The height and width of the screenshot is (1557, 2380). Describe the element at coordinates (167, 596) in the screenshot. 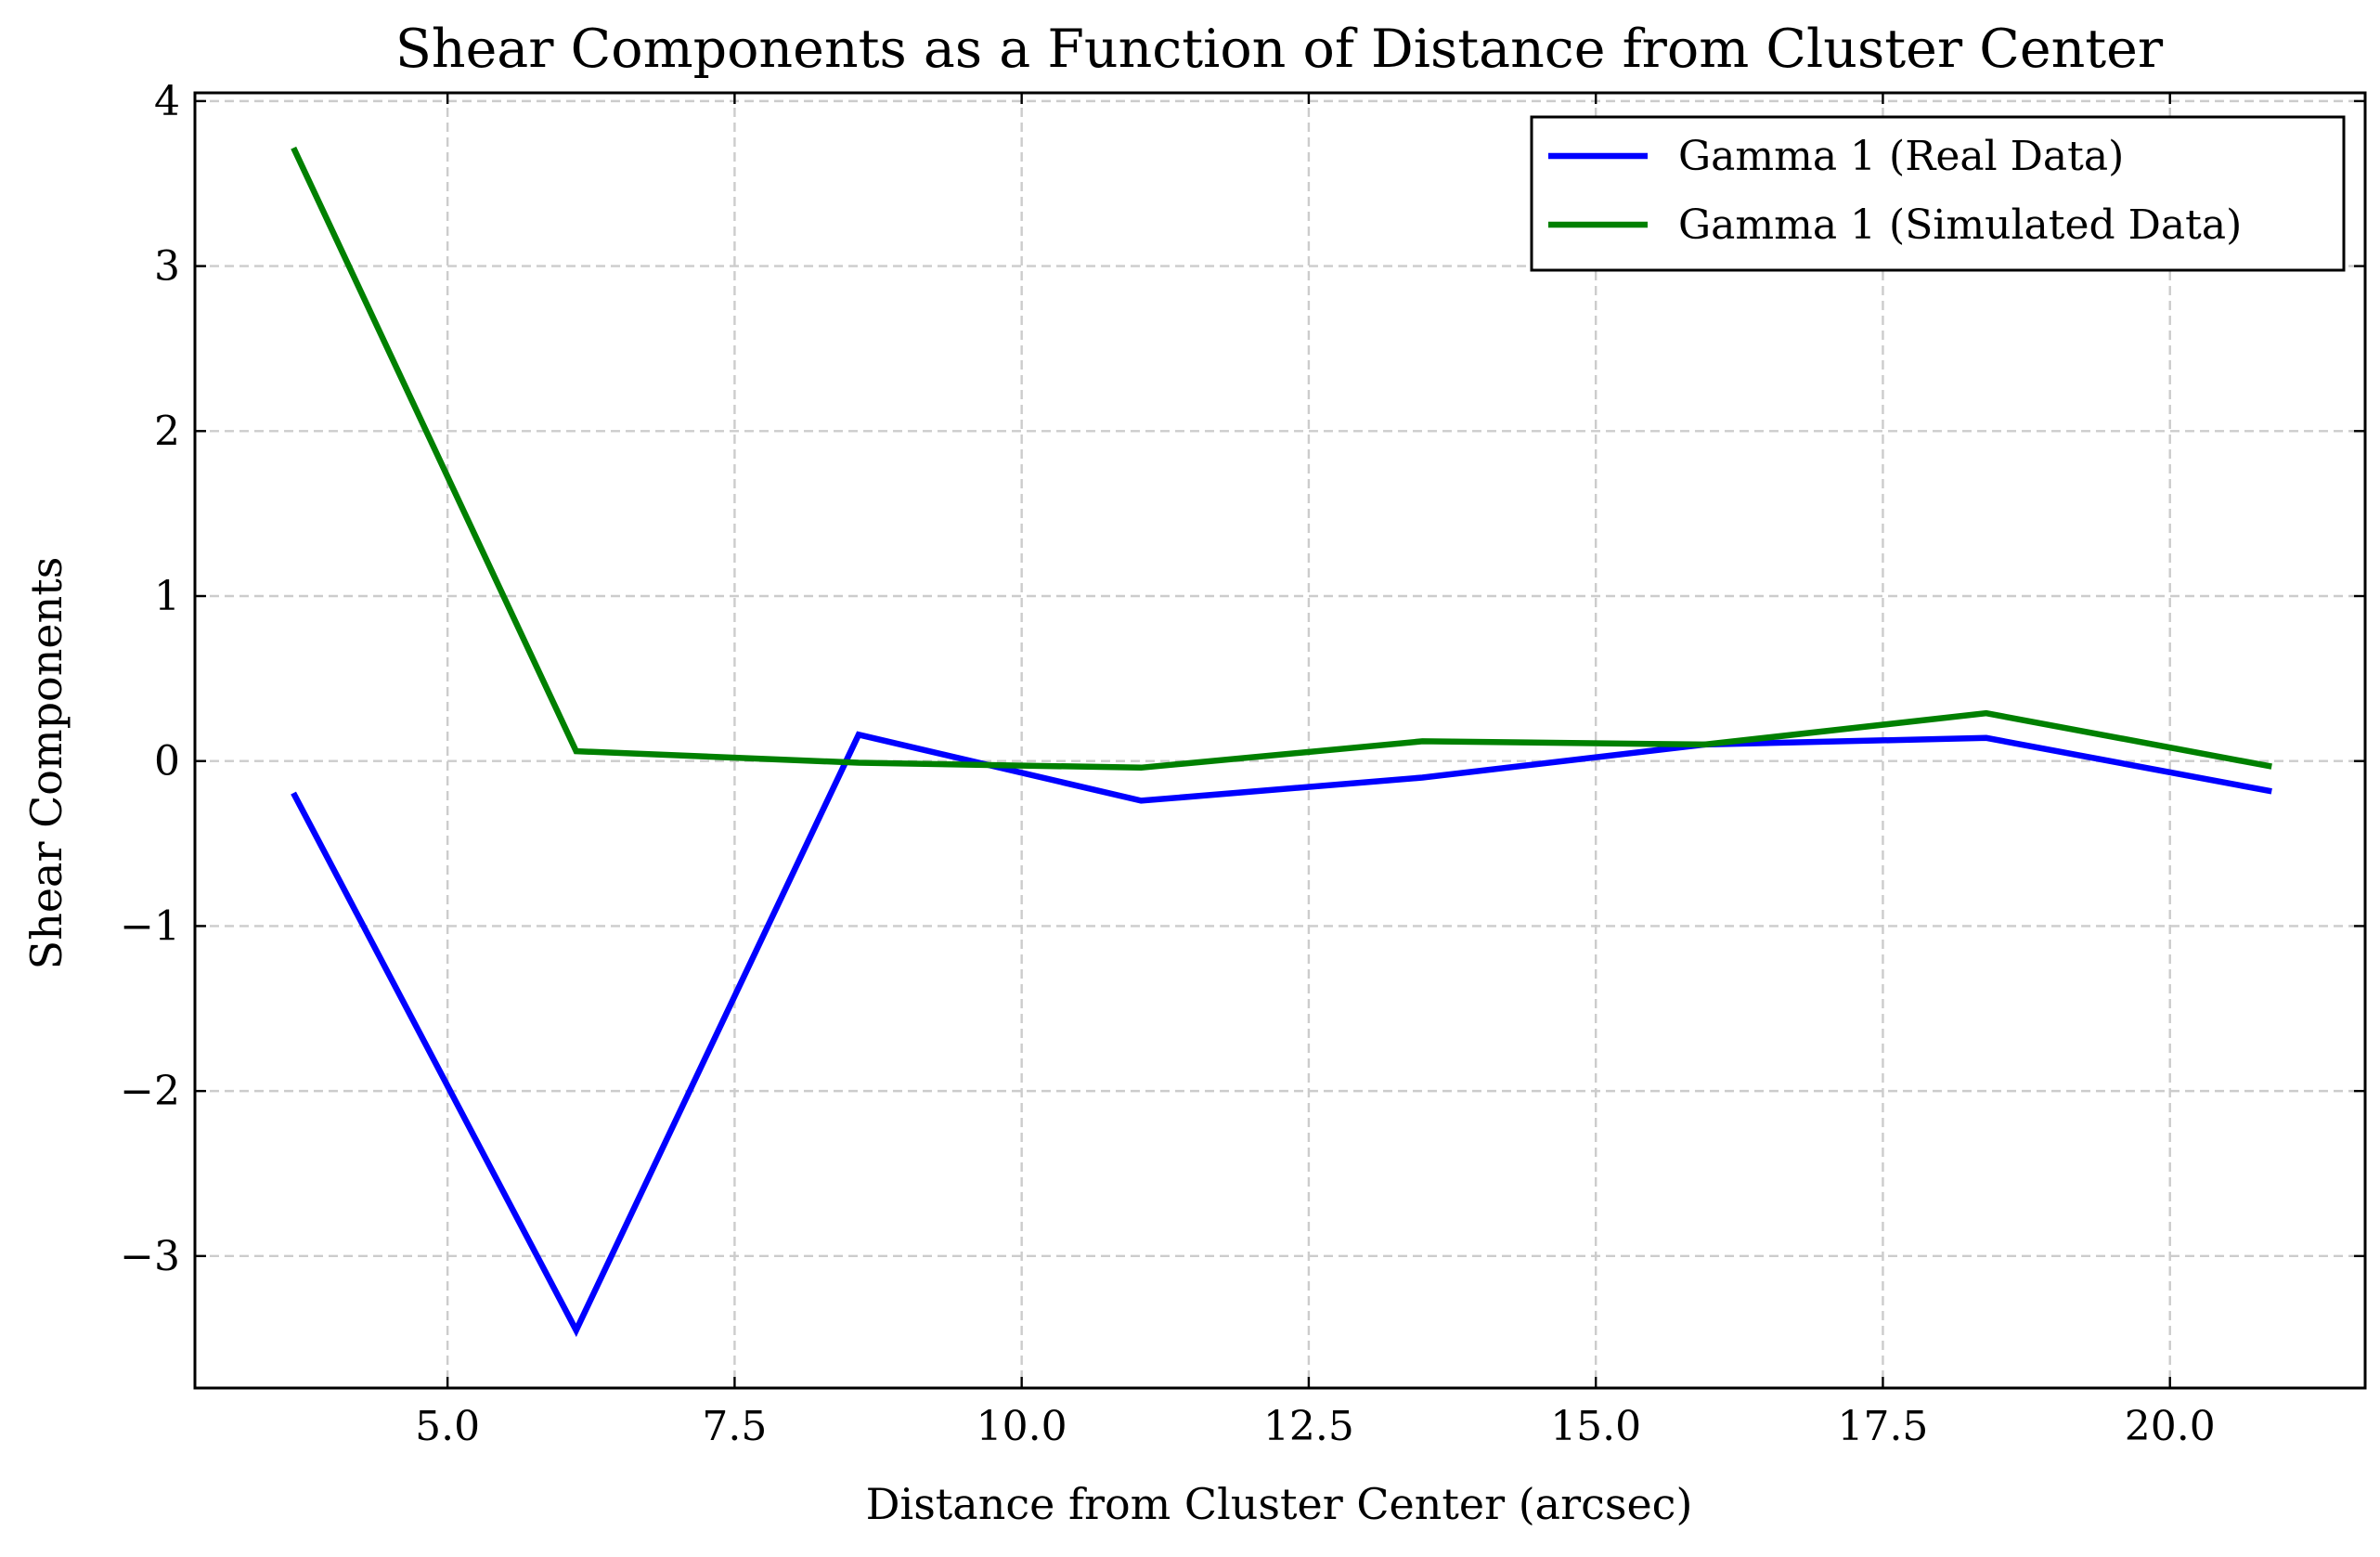

I see `y-tick-label: 1` at that location.